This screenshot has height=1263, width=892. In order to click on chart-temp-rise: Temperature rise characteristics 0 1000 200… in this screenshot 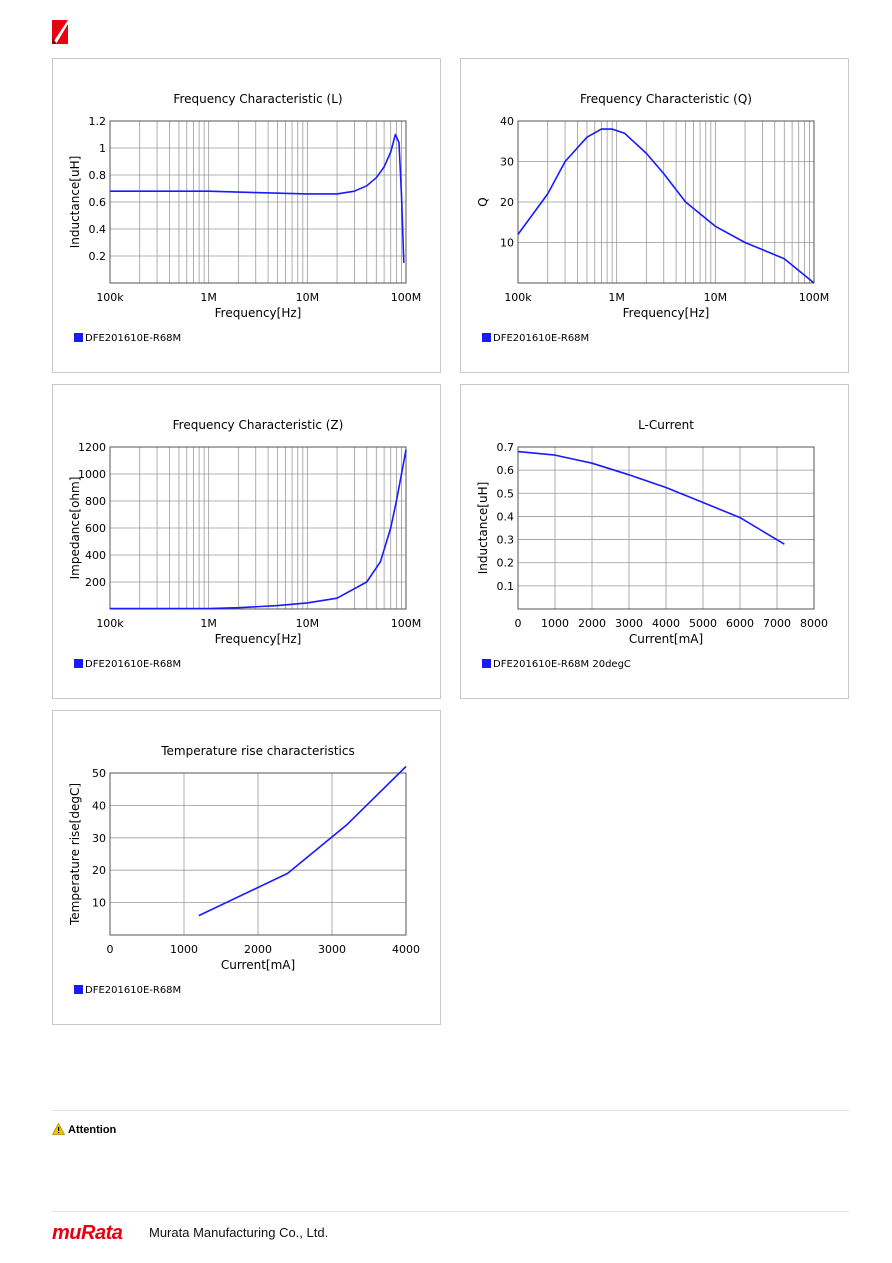, I will do `click(244, 858)`.